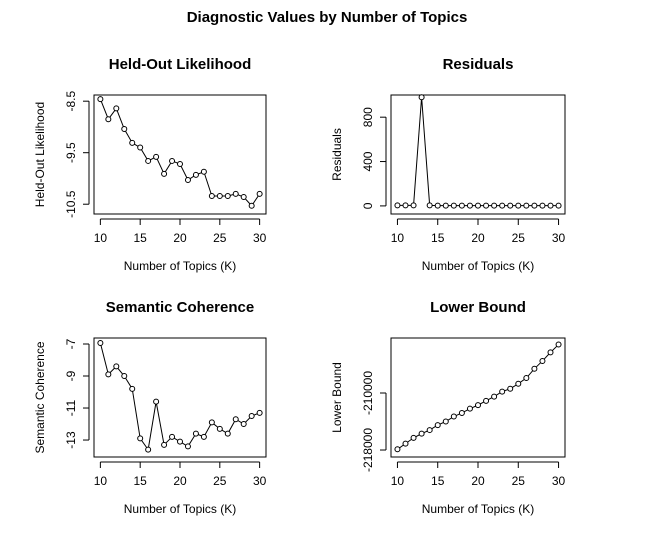 This screenshot has width=658, height=550. What do you see at coordinates (337, 154) in the screenshot?
I see `y-axis-label: Residuals` at bounding box center [337, 154].